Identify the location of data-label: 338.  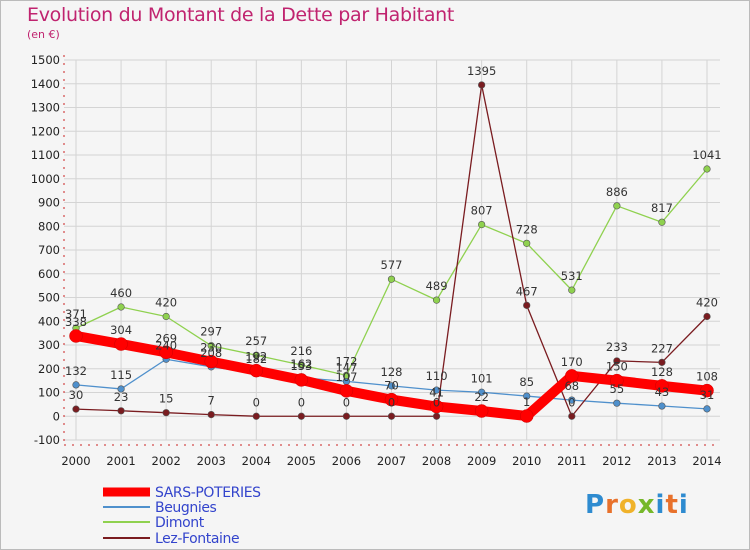
(76, 322).